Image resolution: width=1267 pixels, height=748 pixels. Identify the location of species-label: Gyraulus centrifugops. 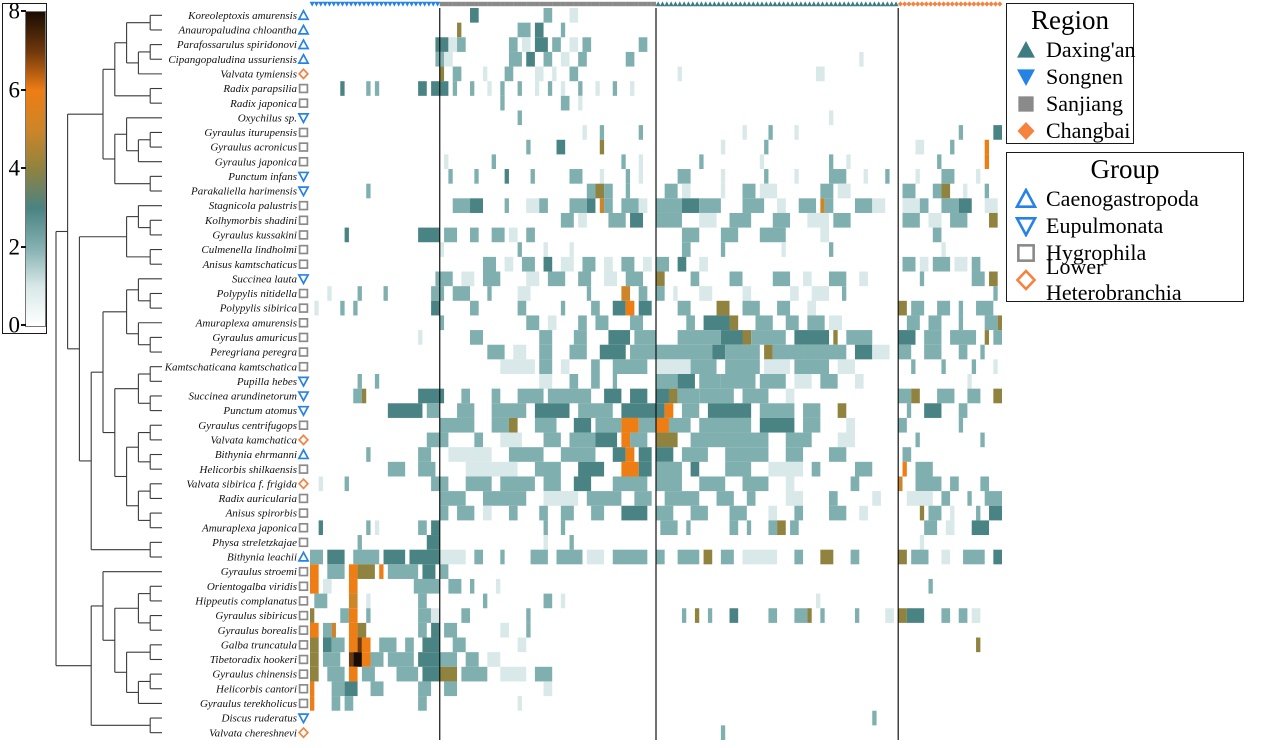
(247, 426).